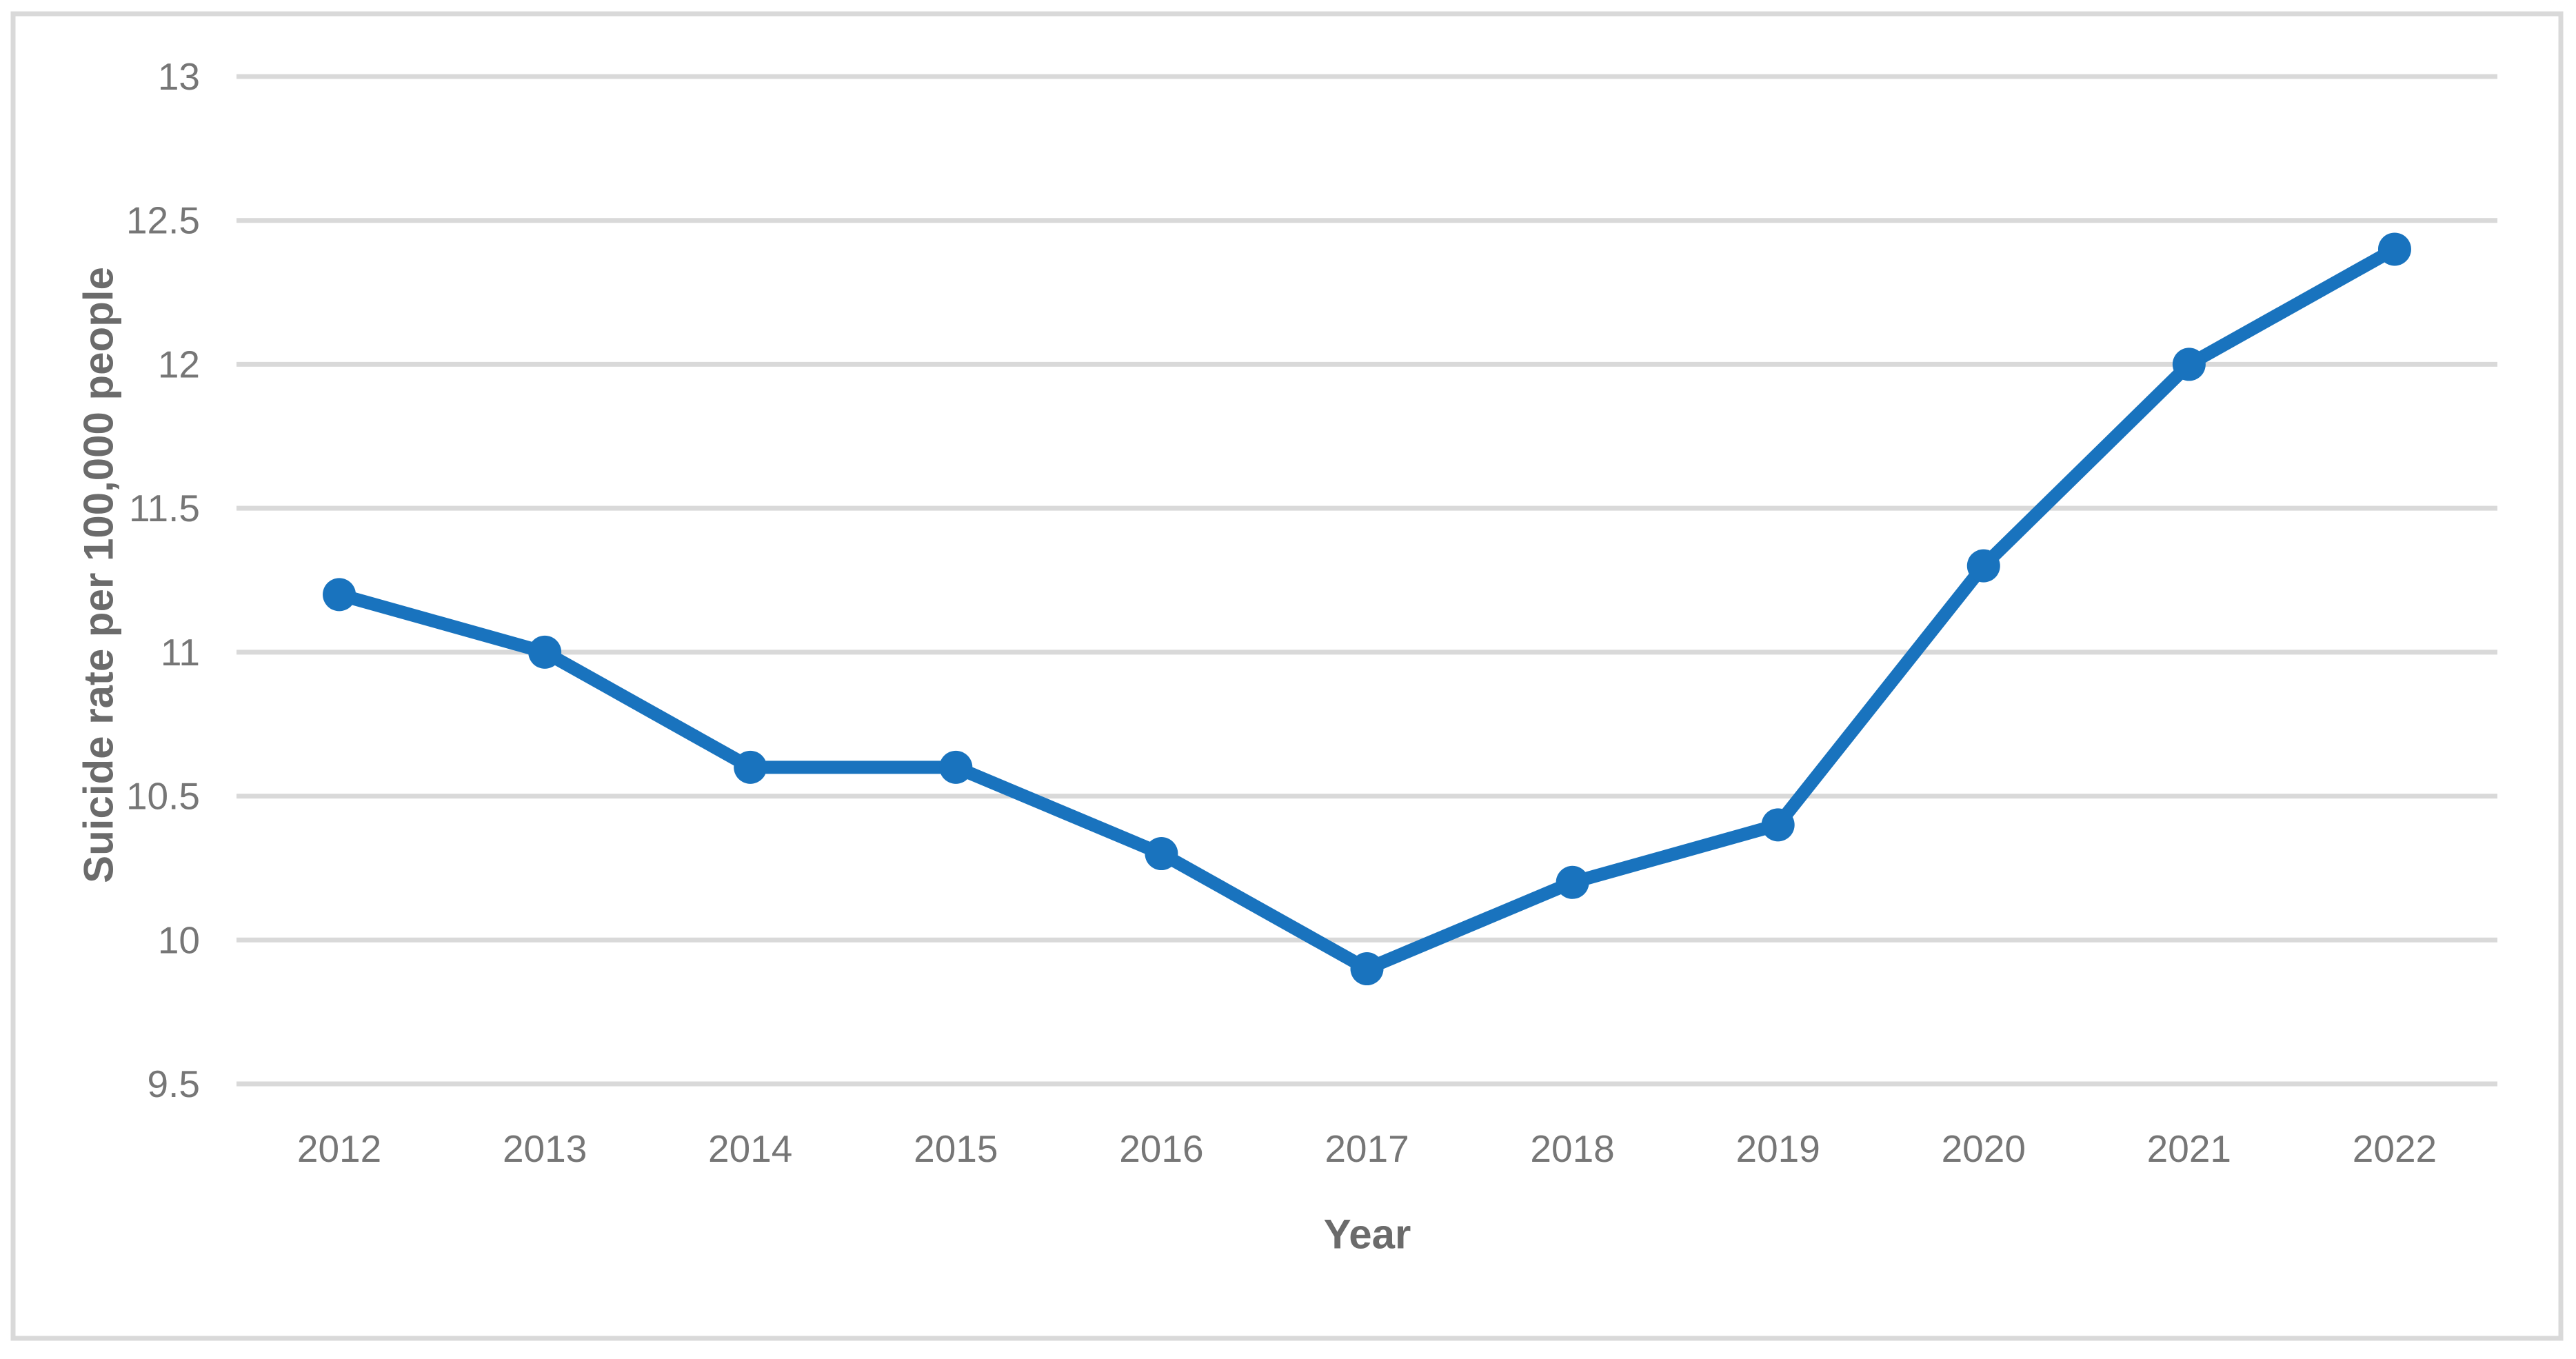 This screenshot has width=2576, height=1359. Describe the element at coordinates (174, 1084) in the screenshot. I see `y-tick-label: 9.5` at that location.